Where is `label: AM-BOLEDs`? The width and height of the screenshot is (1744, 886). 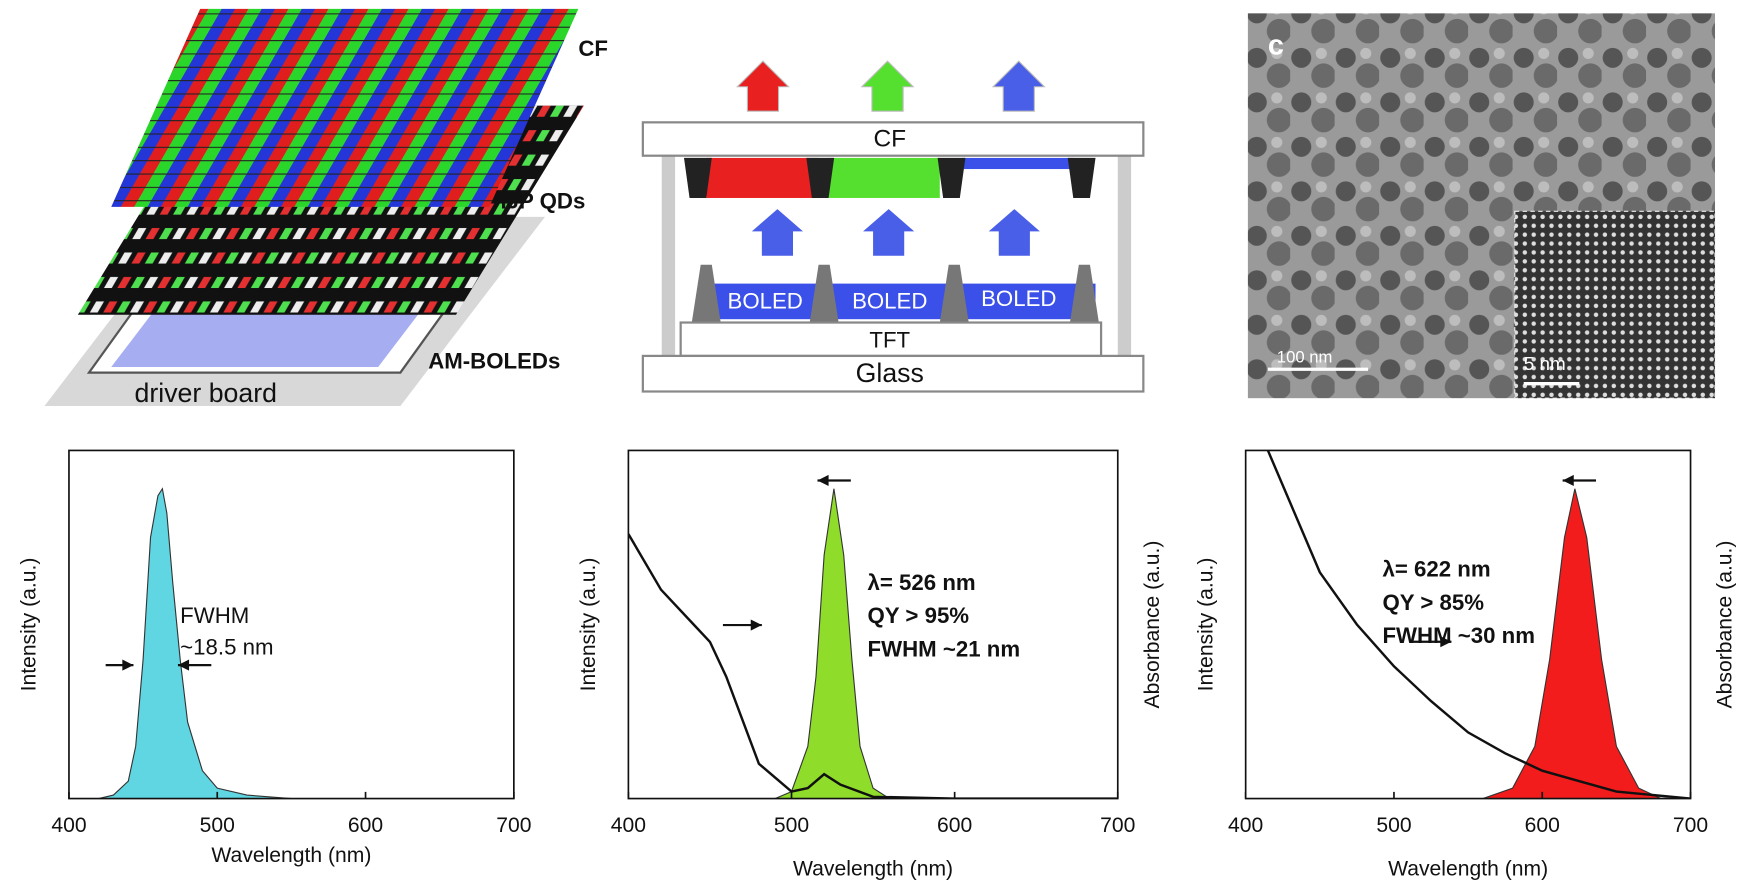 label: AM-BOLEDs is located at coordinates (494, 360).